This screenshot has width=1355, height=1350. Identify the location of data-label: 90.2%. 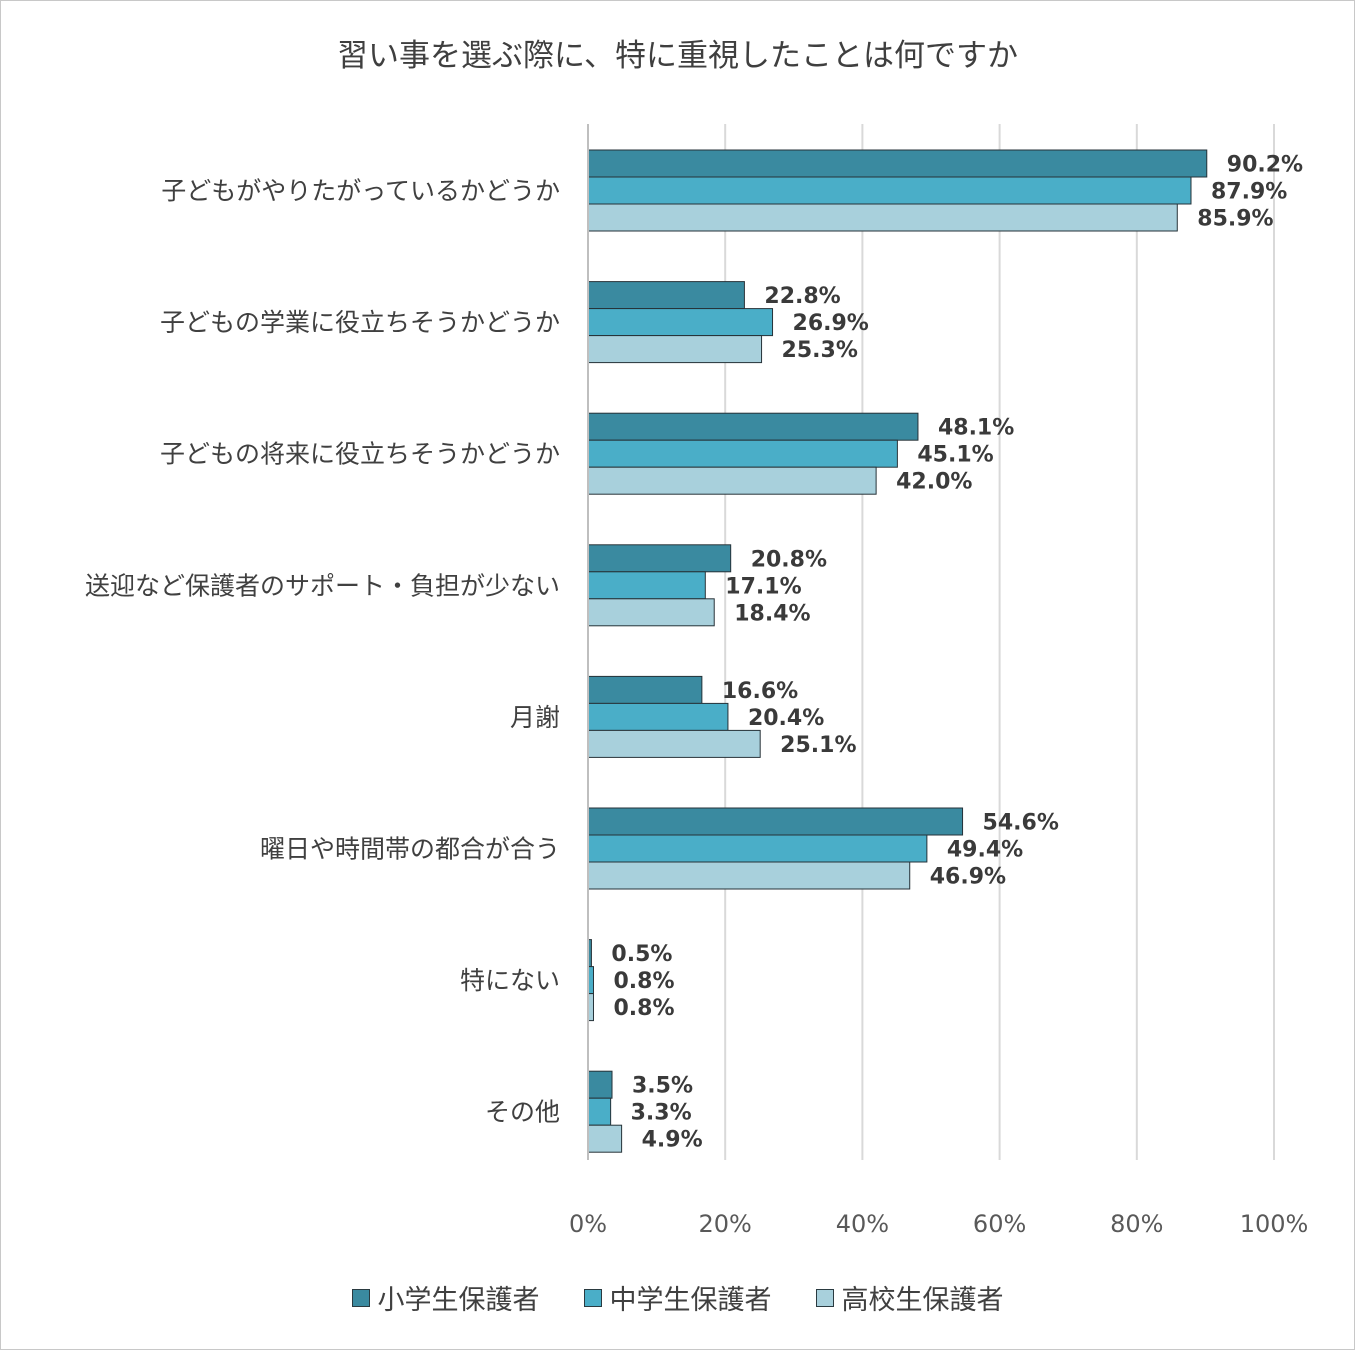
(1265, 165).